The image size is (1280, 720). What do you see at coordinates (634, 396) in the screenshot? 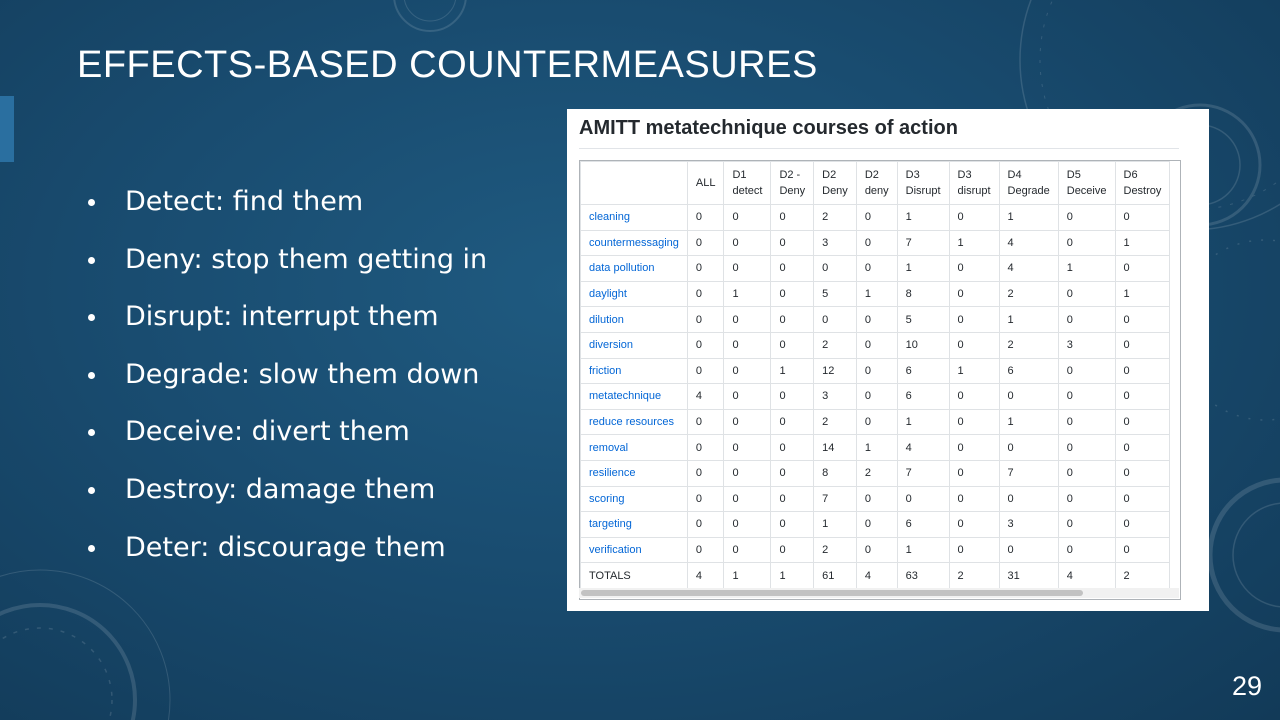
I see `row-name-link: metatechnique` at bounding box center [634, 396].